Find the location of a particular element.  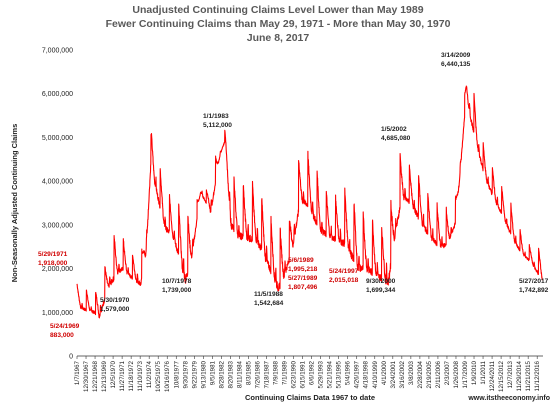

x-tick-label: 5/13/1995 is located at coordinates (339, 374).